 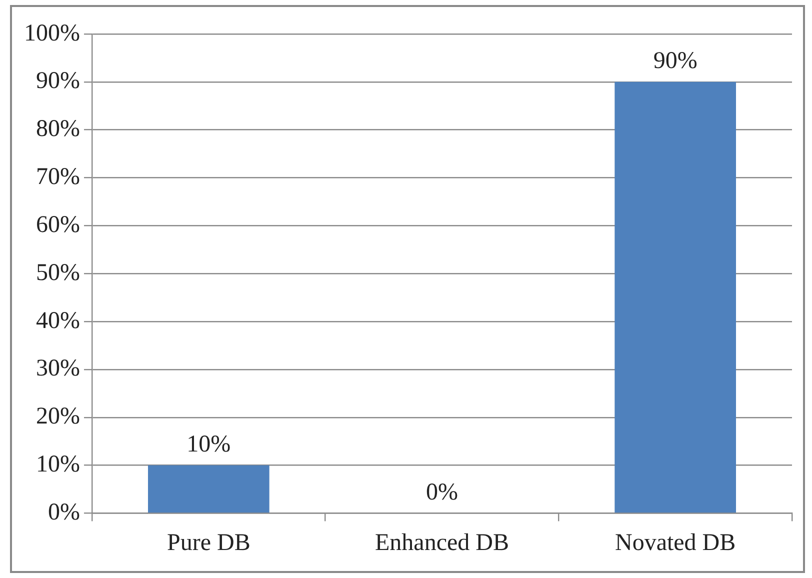 What do you see at coordinates (58, 369) in the screenshot?
I see `y-tick-label: 30%` at bounding box center [58, 369].